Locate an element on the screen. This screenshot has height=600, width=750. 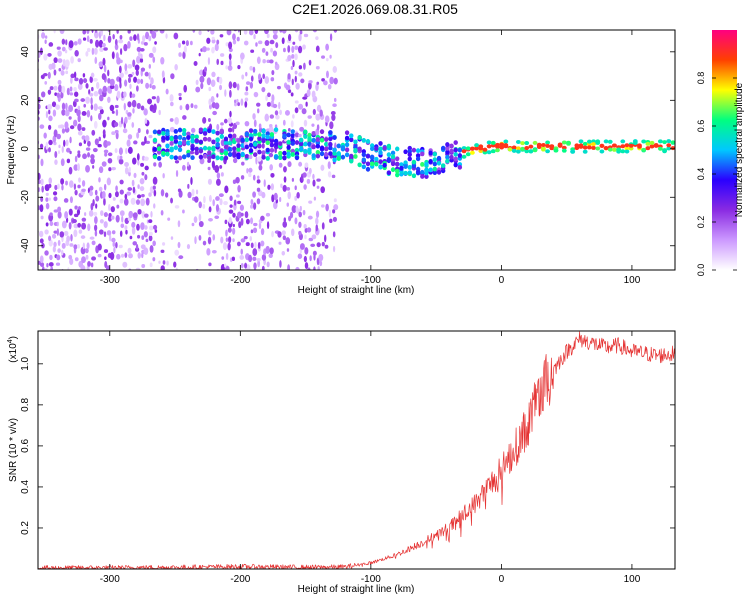
snr-xlabel: Height of straight line (km) is located at coordinates (356, 589).